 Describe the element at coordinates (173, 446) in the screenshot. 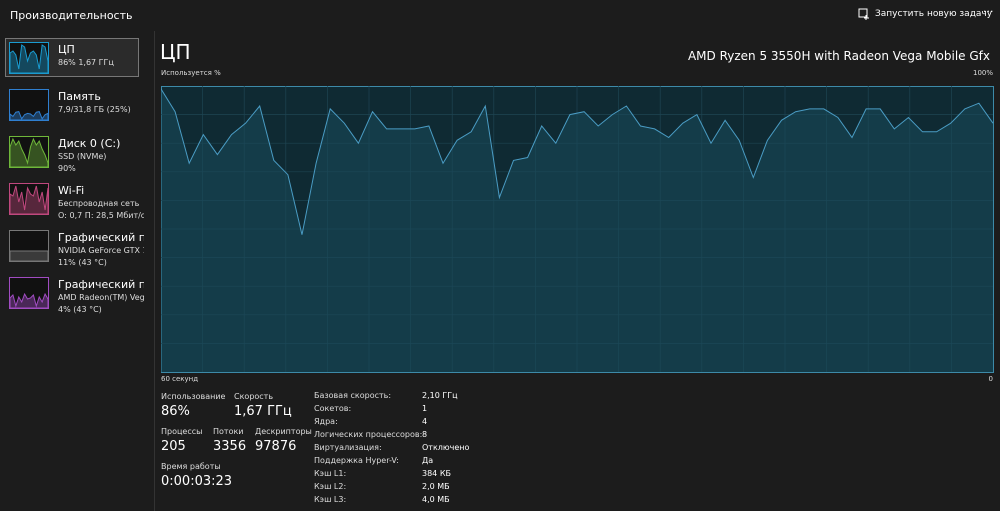

I see `stat-value: 205` at that location.